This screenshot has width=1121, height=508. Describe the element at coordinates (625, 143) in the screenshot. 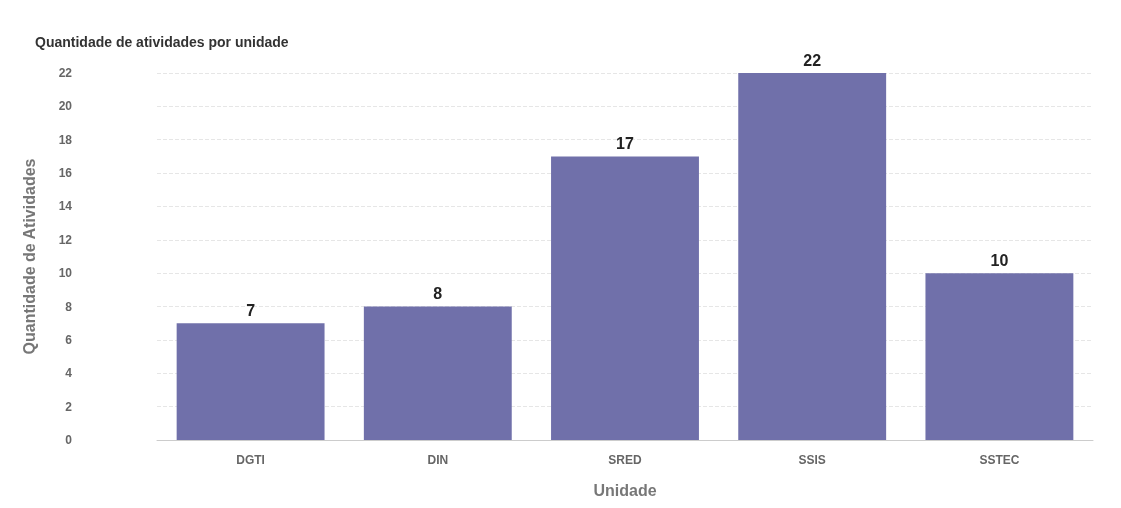

I see `data-label: 17` at that location.